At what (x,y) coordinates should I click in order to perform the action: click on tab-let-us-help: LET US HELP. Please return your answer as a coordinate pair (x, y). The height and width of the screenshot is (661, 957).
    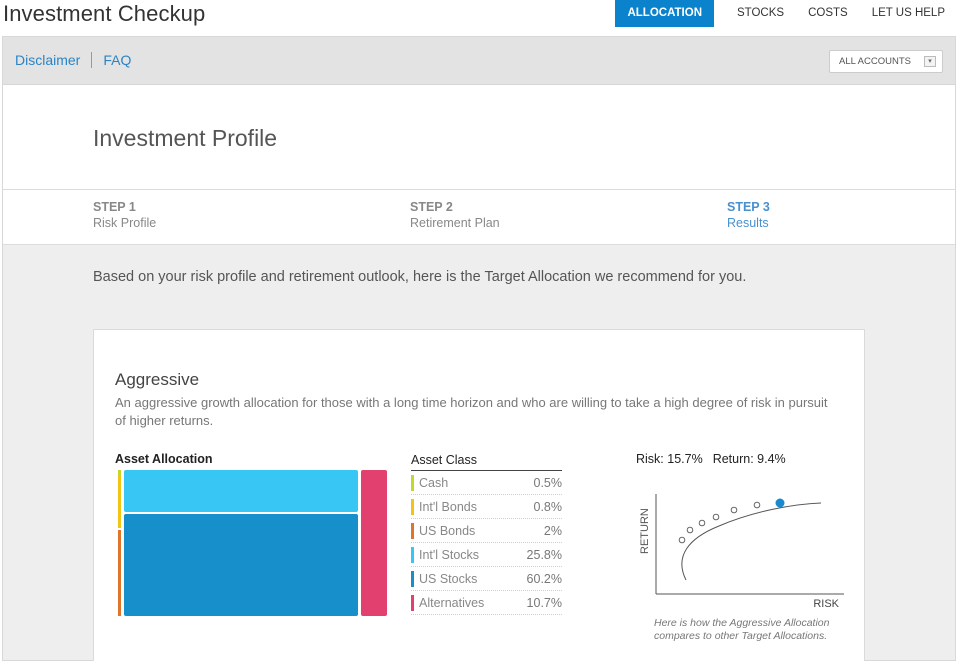
    Looking at the image, I should click on (908, 13).